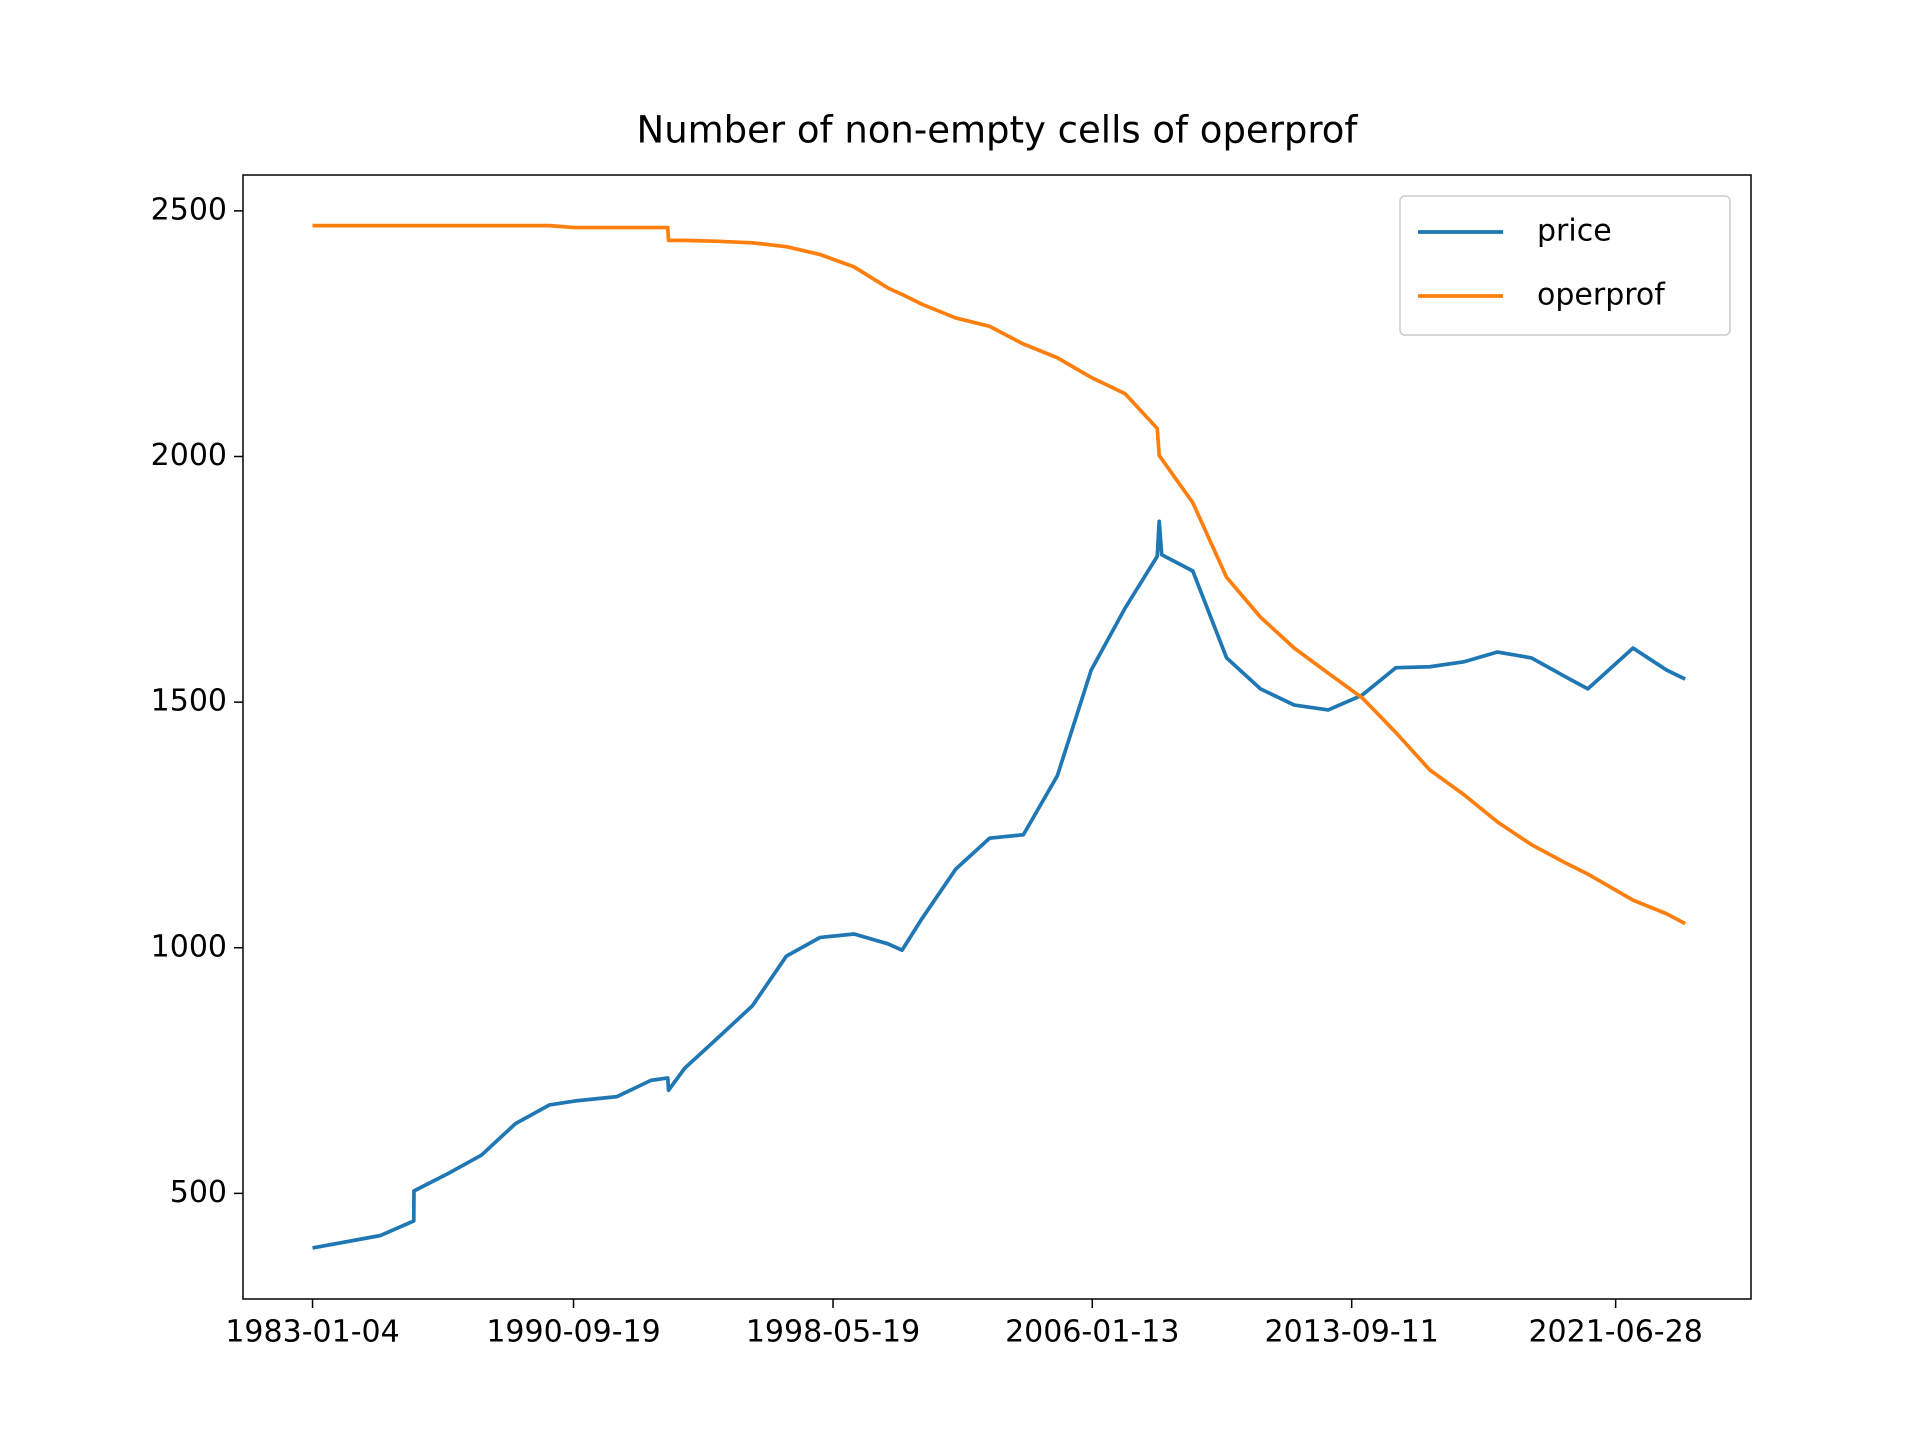 This screenshot has width=1920, height=1440. I want to click on y-tick-label: 500, so click(198, 1192).